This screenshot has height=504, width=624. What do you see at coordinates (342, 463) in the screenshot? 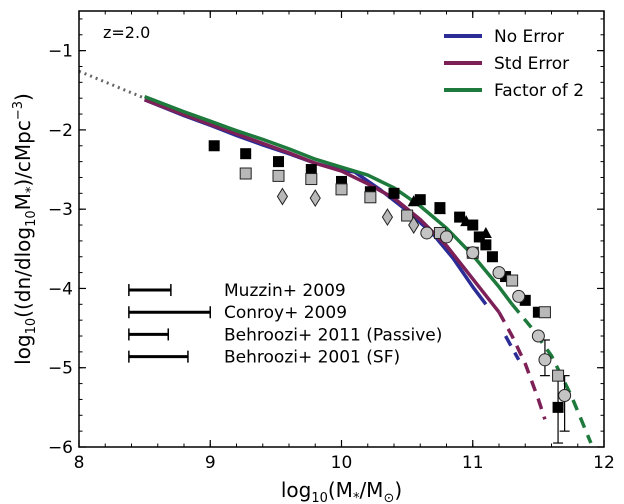
I see `x-tick-label: 10` at bounding box center [342, 463].